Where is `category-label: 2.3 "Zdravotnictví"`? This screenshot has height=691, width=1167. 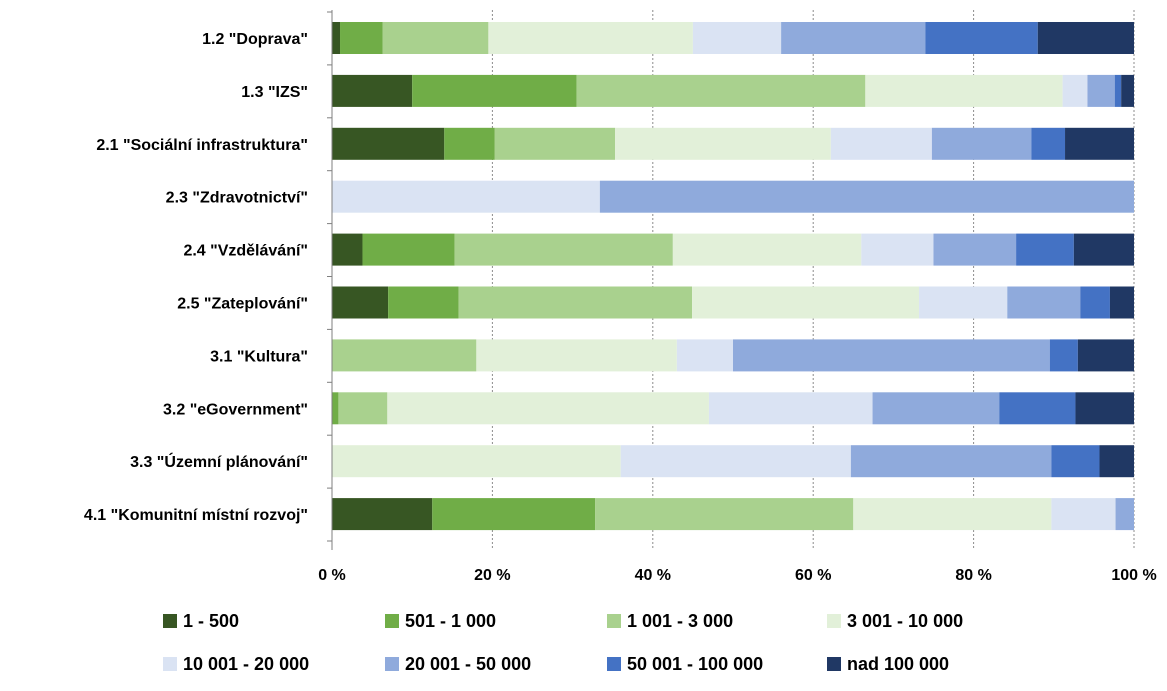 category-label: 2.3 "Zdravotnictví" is located at coordinates (237, 198).